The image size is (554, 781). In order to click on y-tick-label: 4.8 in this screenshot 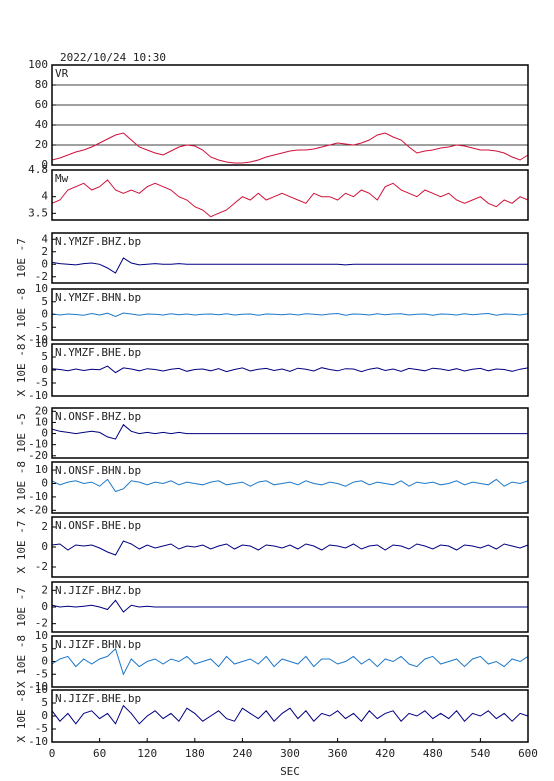, I will do `click(38, 169)`.